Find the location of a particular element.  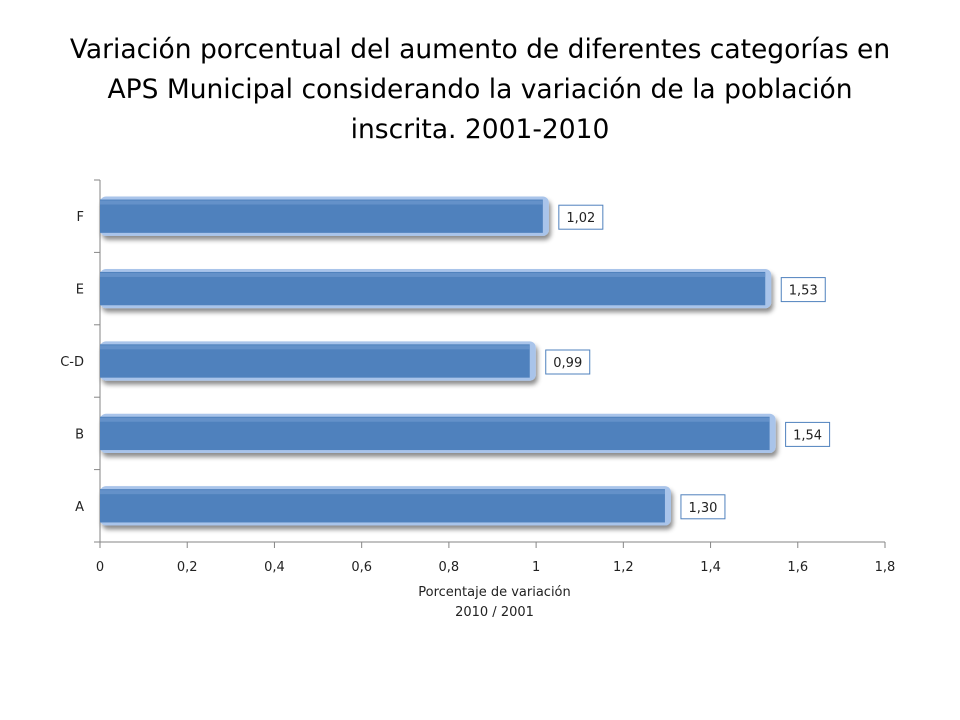

category-label: B is located at coordinates (79, 434).